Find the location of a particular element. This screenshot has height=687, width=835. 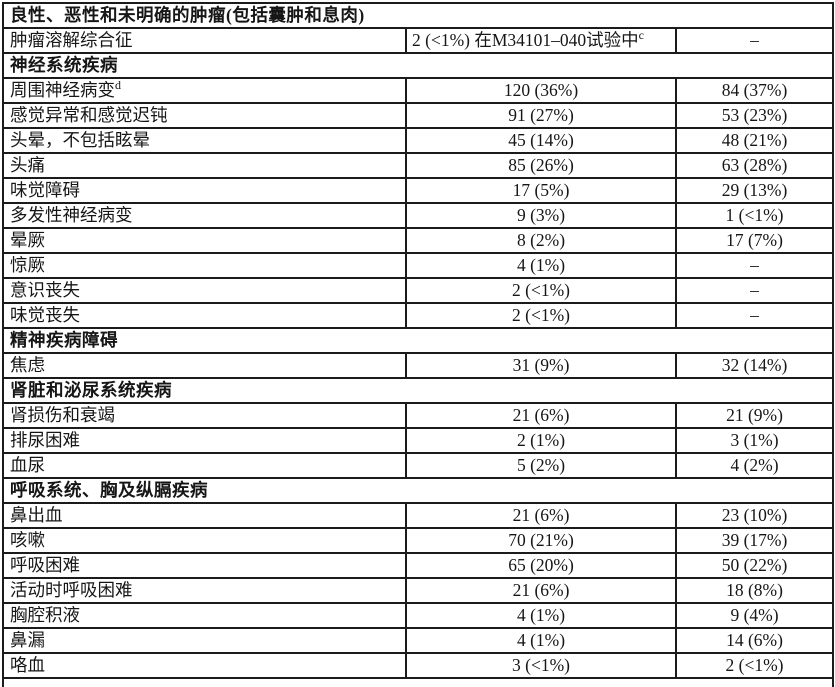

table-row: 呼吸困难 65 (20%) 50 (22%) is located at coordinates (418, 565).